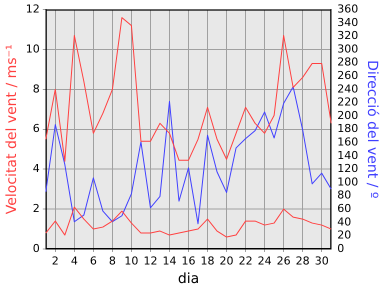  I want to click on y2-tick-label: 180, so click(347, 129).